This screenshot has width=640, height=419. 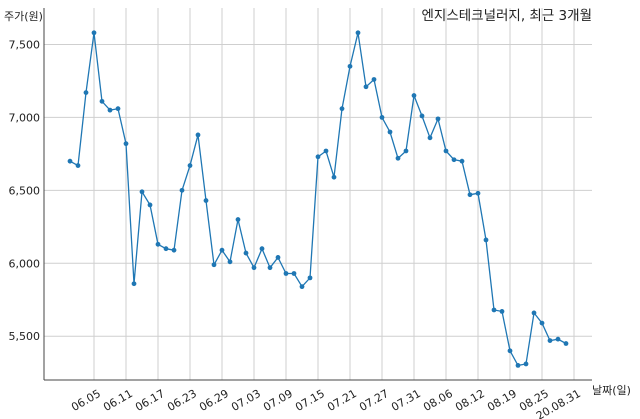 What do you see at coordinates (406, 400) in the screenshot?
I see `x-tick-label: 07.31` at bounding box center [406, 400].